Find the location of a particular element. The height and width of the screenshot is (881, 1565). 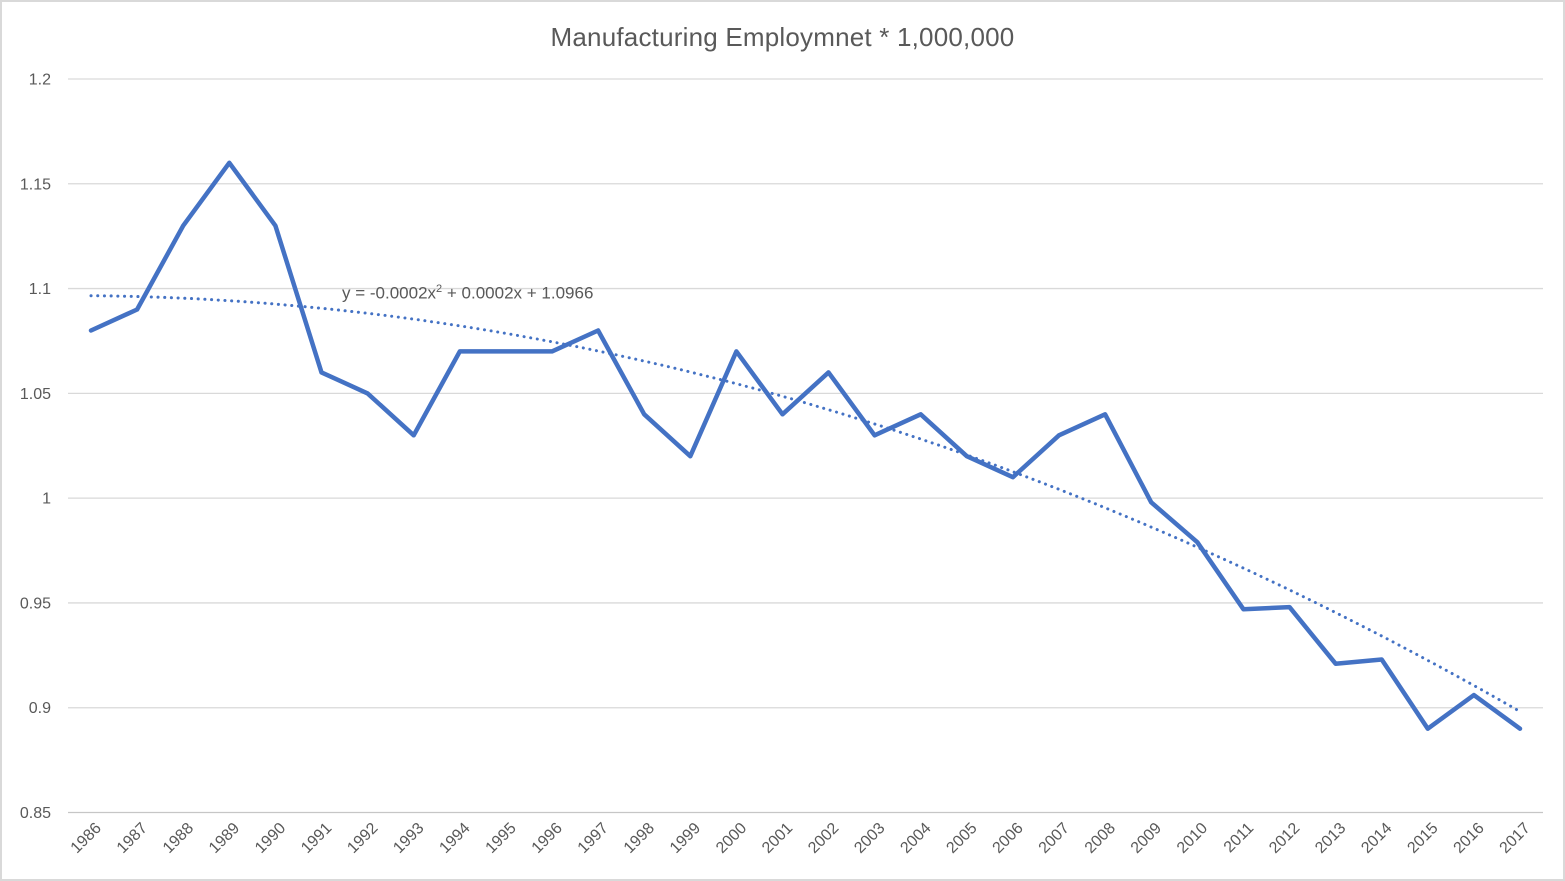

x-tick-label: 1996 is located at coordinates (547, 838).